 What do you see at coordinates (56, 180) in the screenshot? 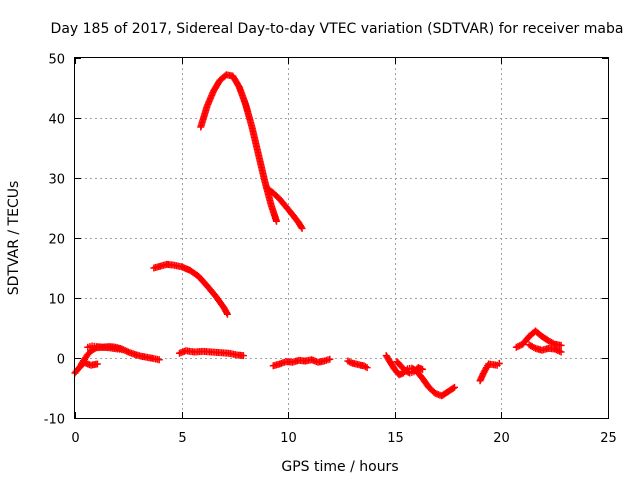
I see `y-tick-label: 30` at bounding box center [56, 180].